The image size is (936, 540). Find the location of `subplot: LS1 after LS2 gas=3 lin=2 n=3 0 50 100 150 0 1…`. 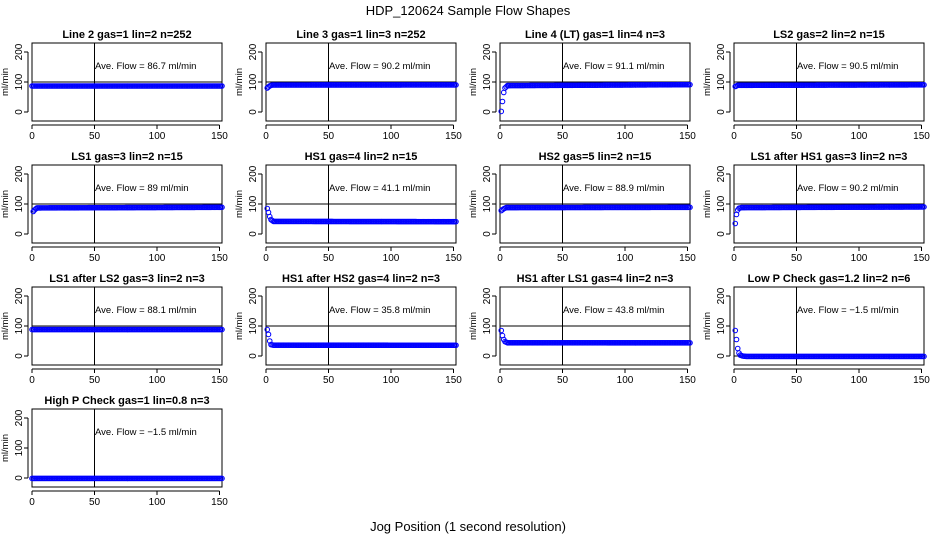

subplot: LS1 after LS2 gas=3 lin=2 n=3 0 50 100 150 0 1… is located at coordinates (114, 329).